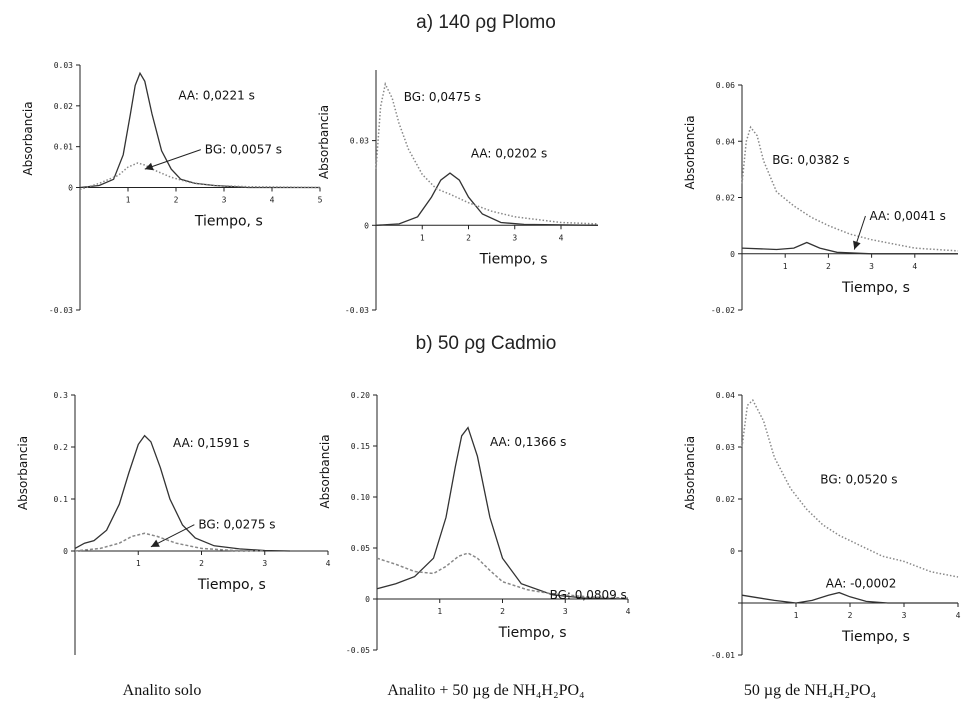 The width and height of the screenshot is (972, 717). I want to click on annotation-label: BG: 0,0057 s, so click(243, 150).